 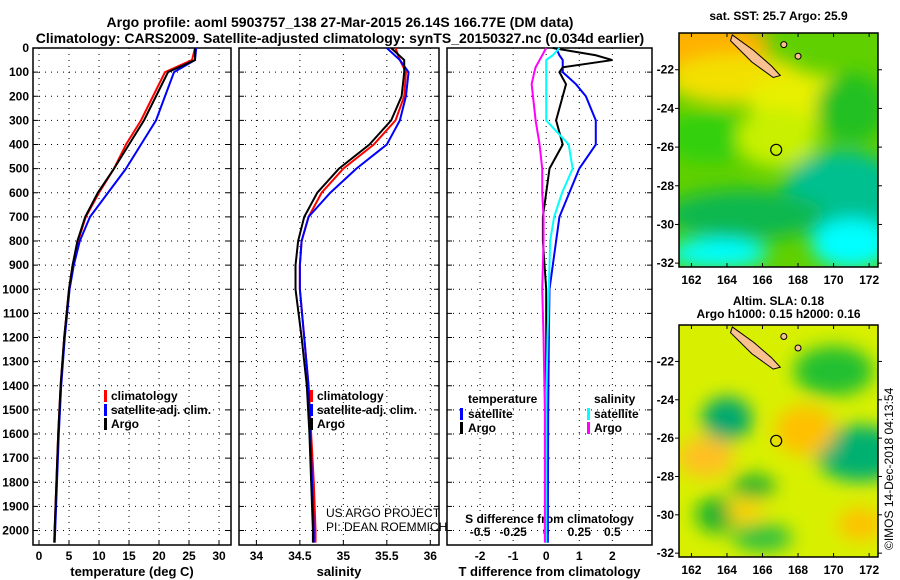 What do you see at coordinates (257, 556) in the screenshot?
I see `x-tick-label: 34` at bounding box center [257, 556].